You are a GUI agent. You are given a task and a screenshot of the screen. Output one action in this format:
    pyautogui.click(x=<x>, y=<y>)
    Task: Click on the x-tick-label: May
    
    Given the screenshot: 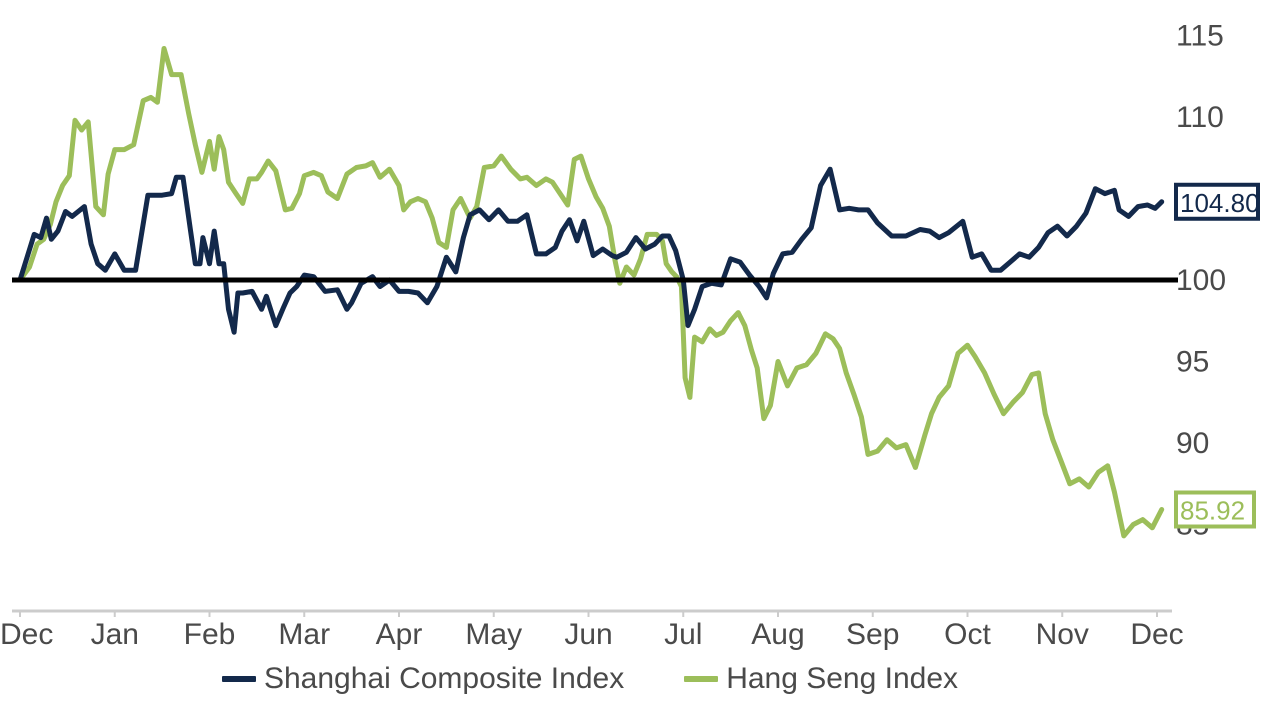 What is the action you would take?
    pyautogui.click(x=493, y=634)
    